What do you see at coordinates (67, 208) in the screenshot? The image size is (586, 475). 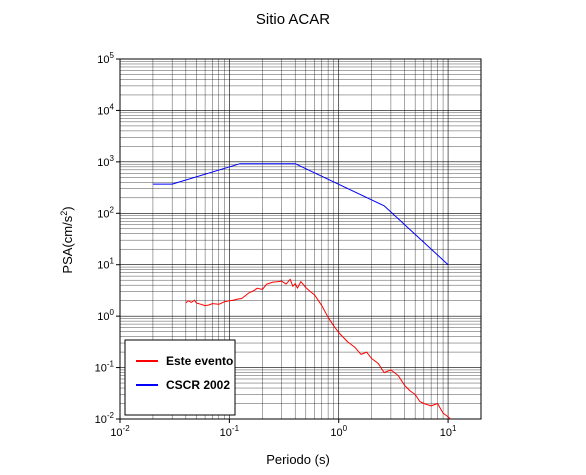 I see `y-axis-label-close: )` at bounding box center [67, 208].